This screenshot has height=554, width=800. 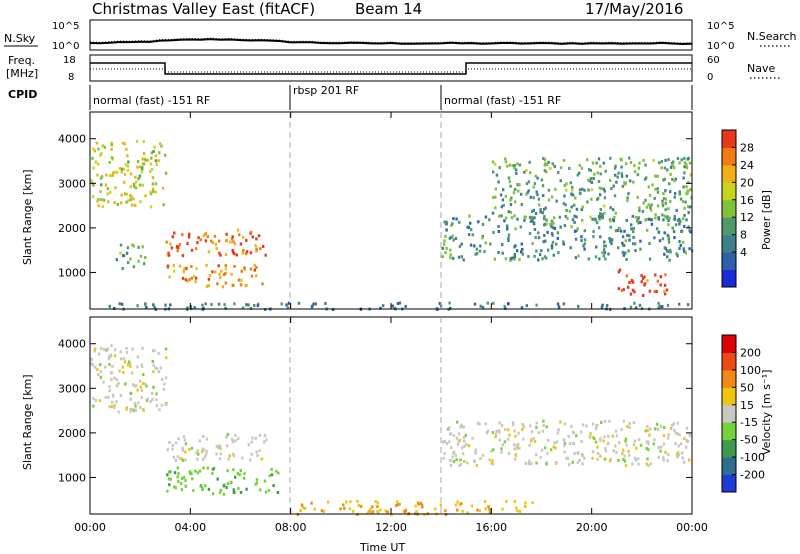 What do you see at coordinates (391, 527) in the screenshot?
I see `xtick-label: 12:00` at bounding box center [391, 527].